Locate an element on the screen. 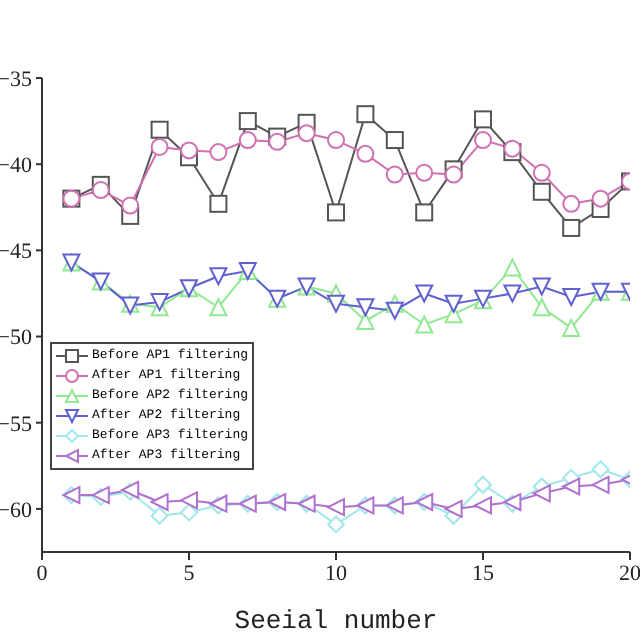 The width and height of the screenshot is (640, 640). x-tick-label: 5 is located at coordinates (189, 573).